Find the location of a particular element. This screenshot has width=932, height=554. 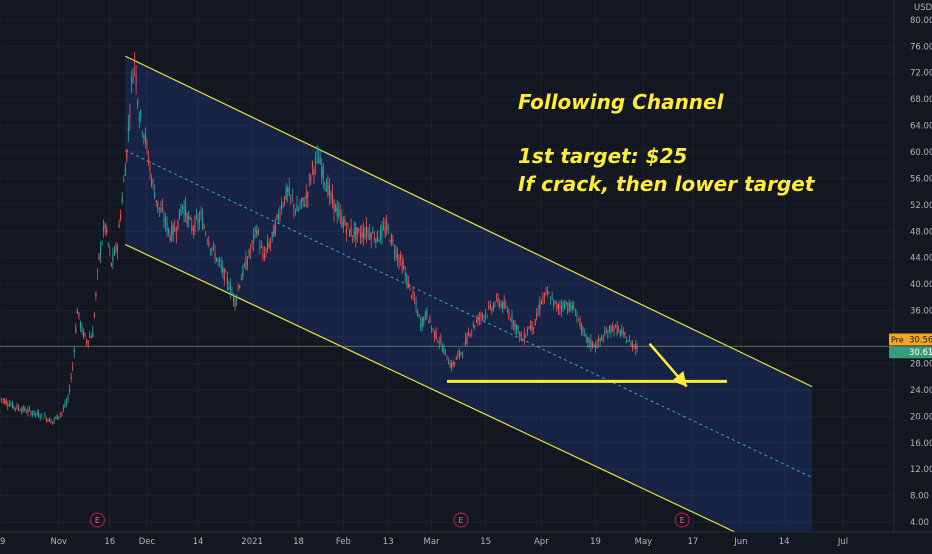

price-axis-background is located at coordinates (913, 266).